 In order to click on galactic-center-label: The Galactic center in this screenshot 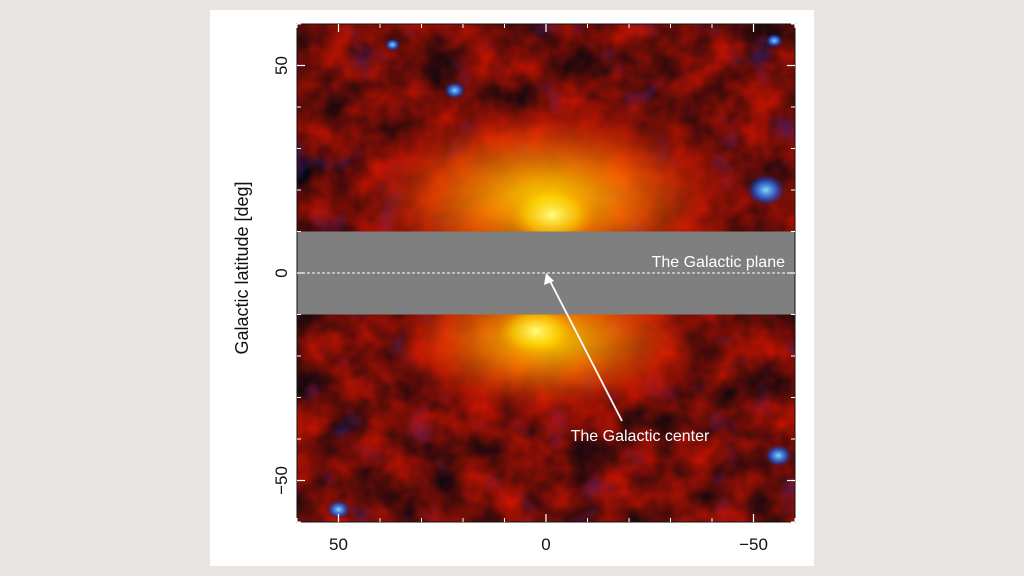, I will do `click(640, 436)`.